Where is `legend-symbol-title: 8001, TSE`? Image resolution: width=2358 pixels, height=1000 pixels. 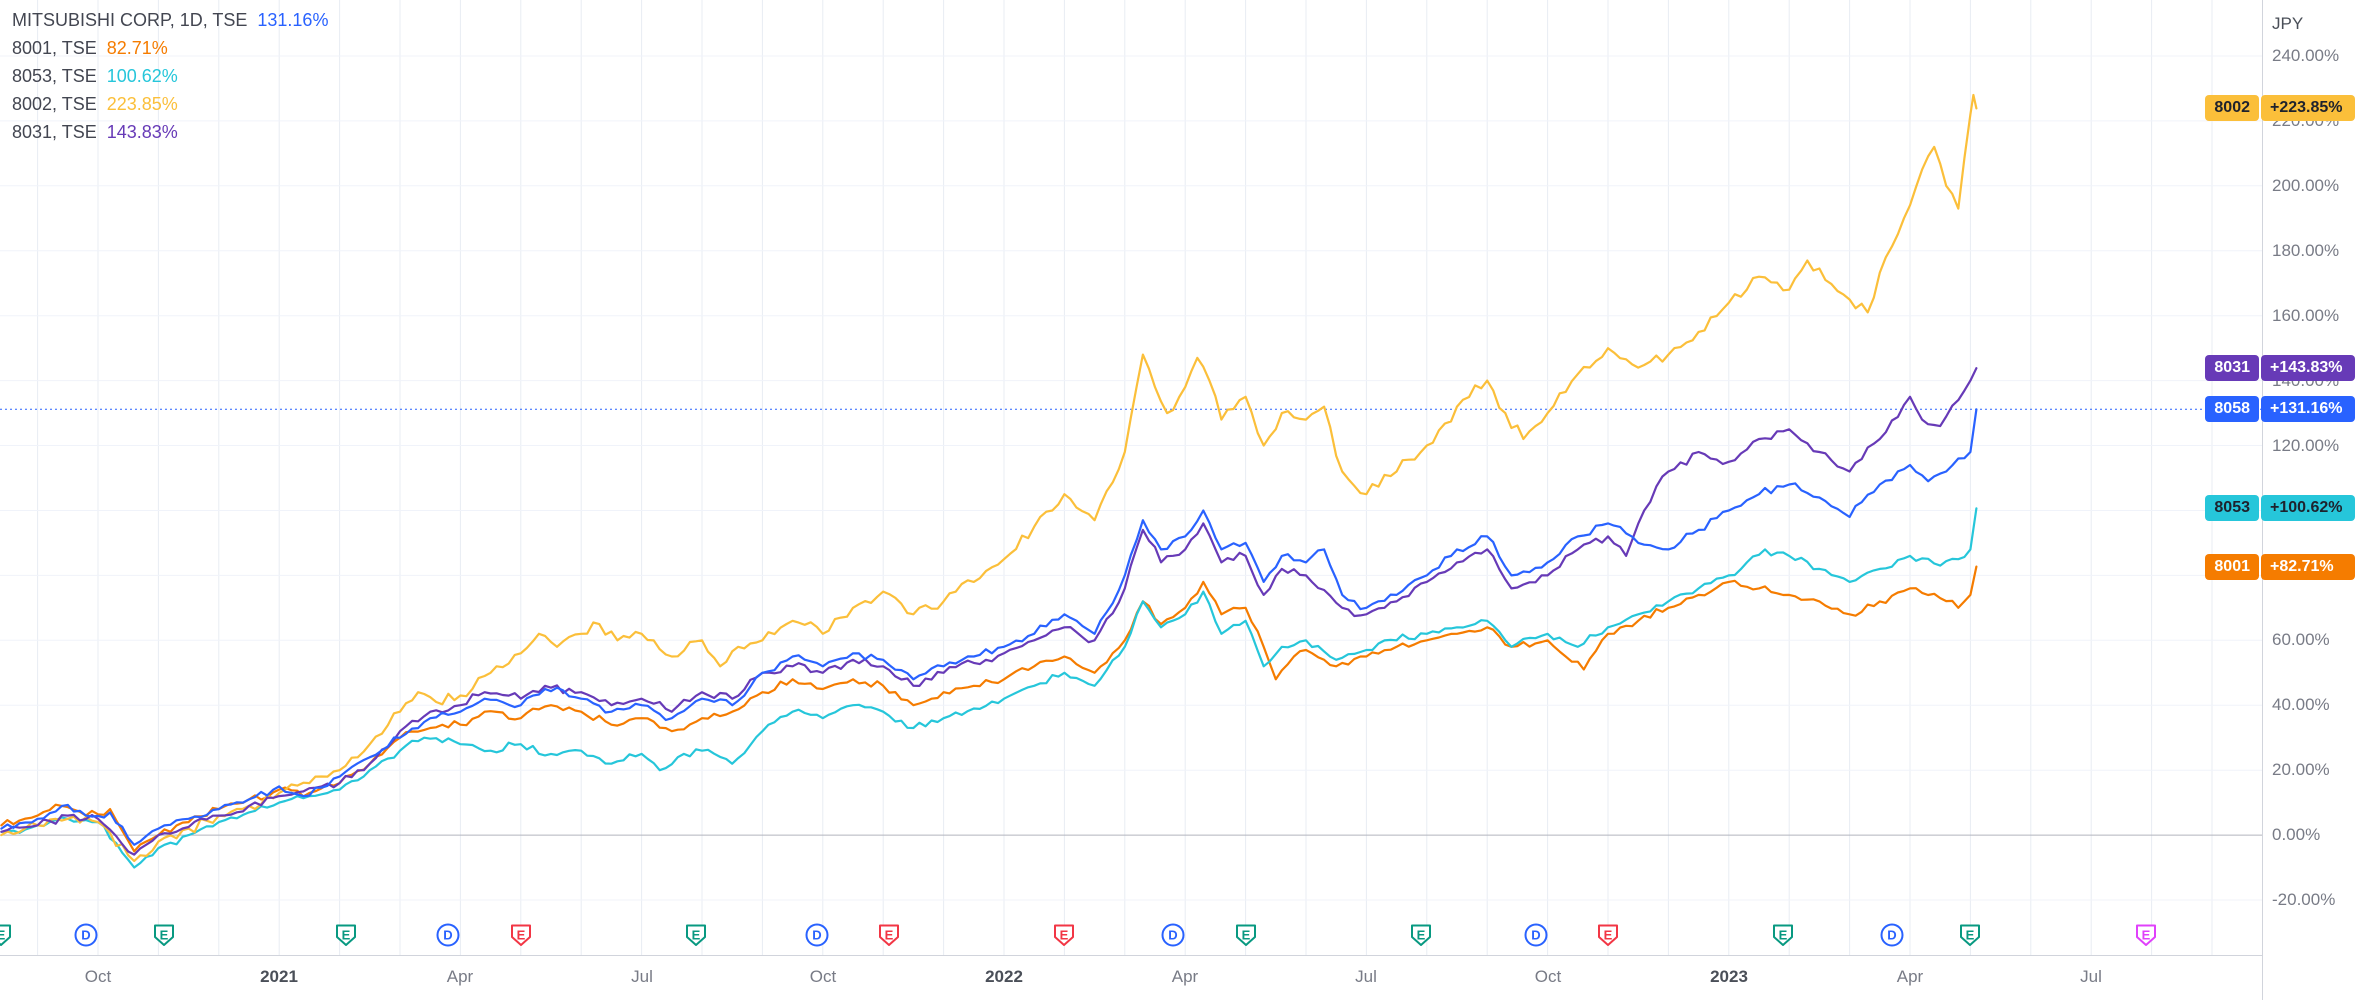 legend-symbol-title: 8001, TSE is located at coordinates (54, 47).